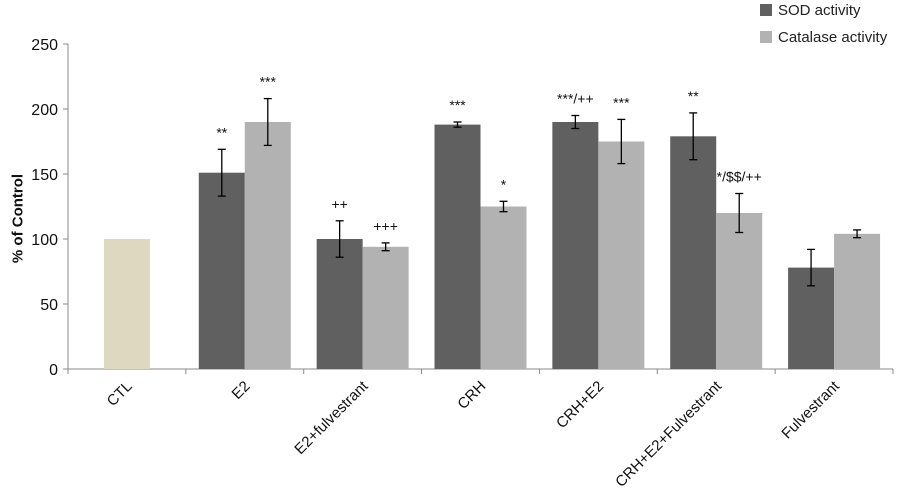 The height and width of the screenshot is (497, 900). Describe the element at coordinates (739, 177) in the screenshot. I see `significance-label: */$$/++` at that location.